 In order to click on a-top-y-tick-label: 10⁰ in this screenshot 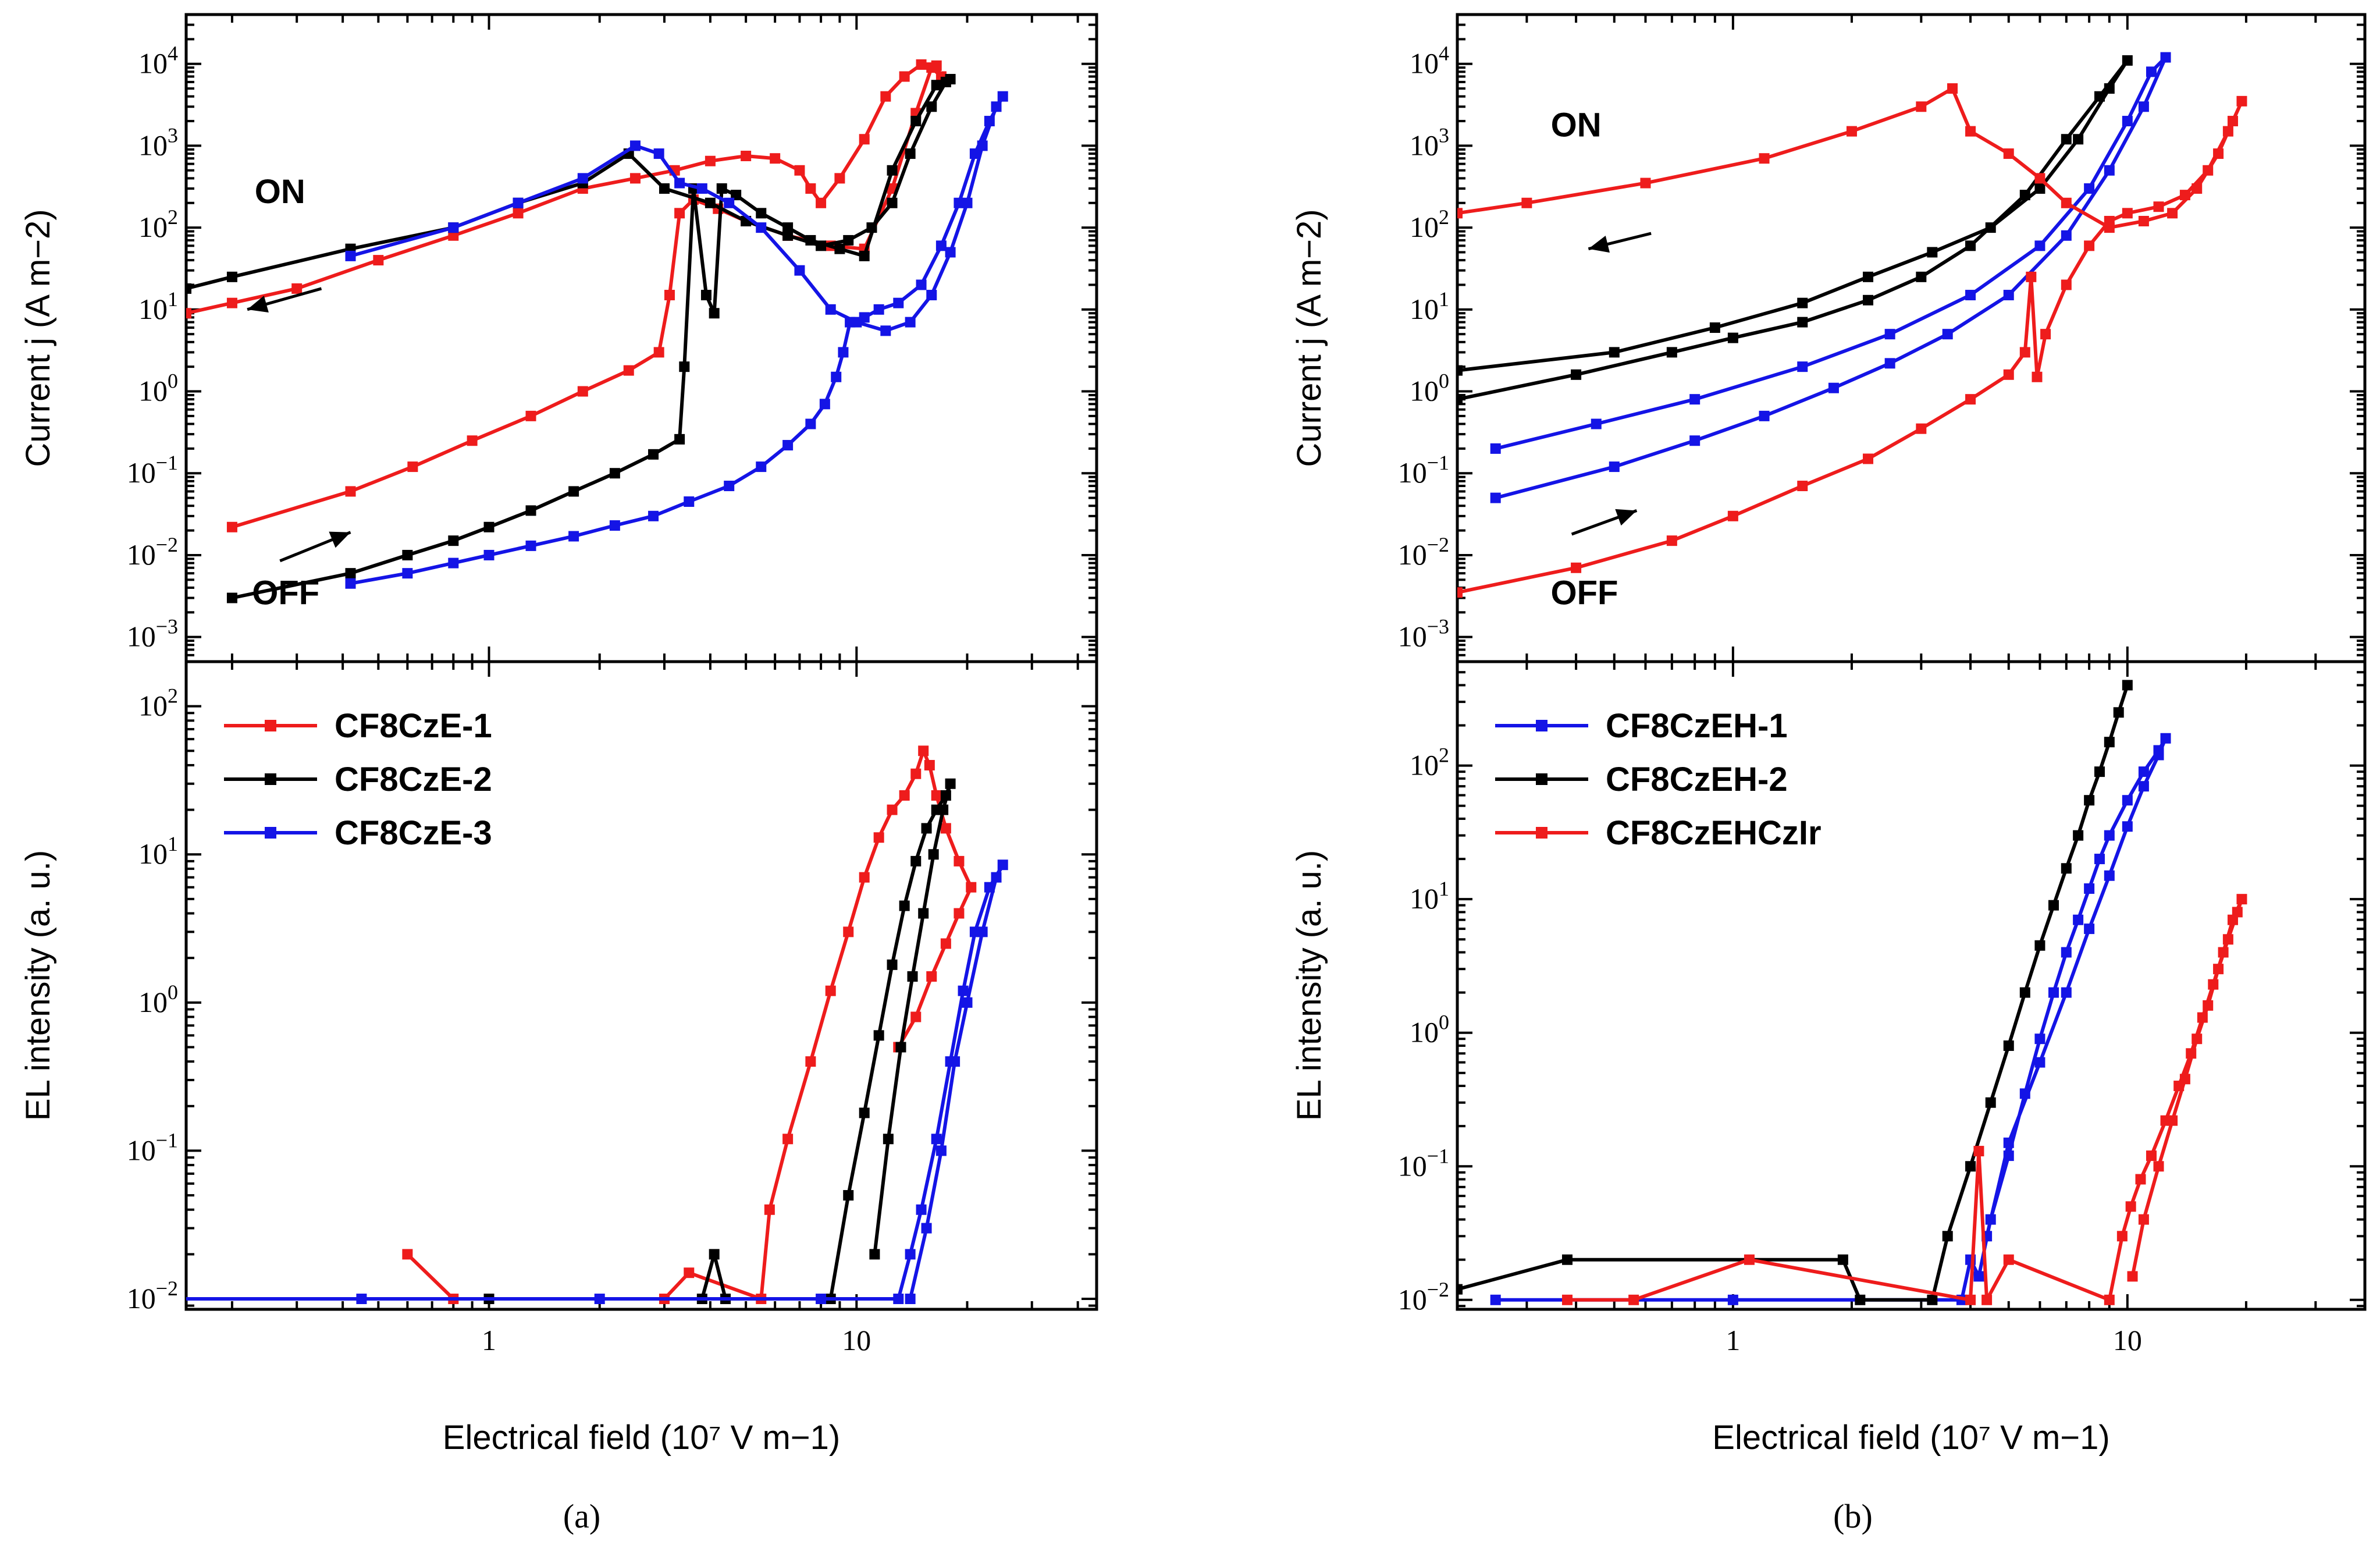, I will do `click(158, 388)`.